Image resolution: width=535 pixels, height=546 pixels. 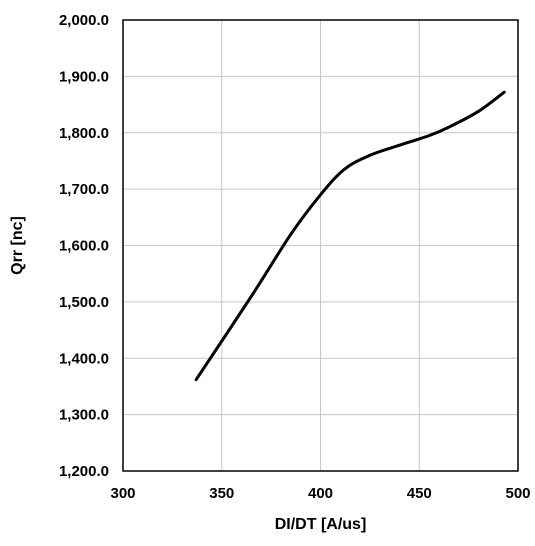 What do you see at coordinates (84, 415) in the screenshot?
I see `y-tick-label: 1,300.0` at bounding box center [84, 415].